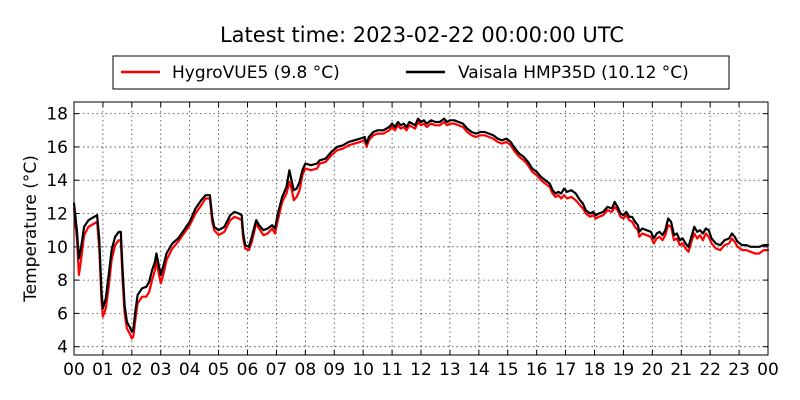 The image size is (800, 400). Describe the element at coordinates (392, 370) in the screenshot. I see `x-tick-label: 11` at that location.